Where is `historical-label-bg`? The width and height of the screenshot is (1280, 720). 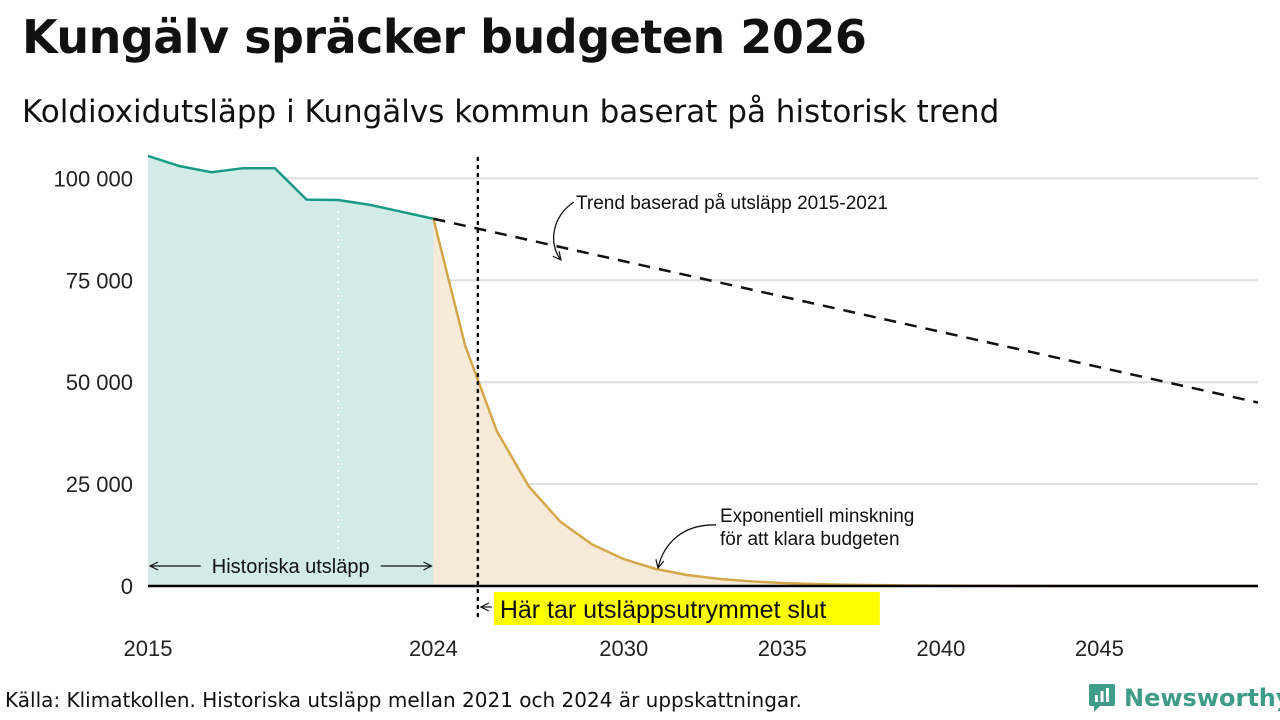
historical-label-bg is located at coordinates (290, 566).